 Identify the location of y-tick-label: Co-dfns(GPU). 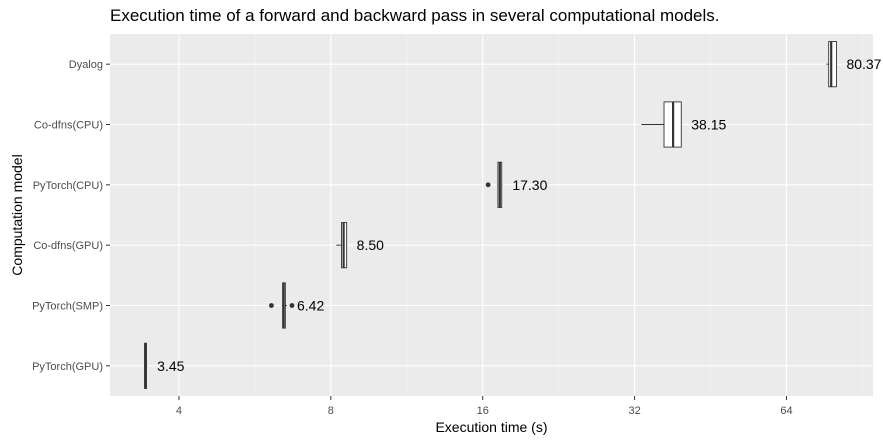
(68, 246).